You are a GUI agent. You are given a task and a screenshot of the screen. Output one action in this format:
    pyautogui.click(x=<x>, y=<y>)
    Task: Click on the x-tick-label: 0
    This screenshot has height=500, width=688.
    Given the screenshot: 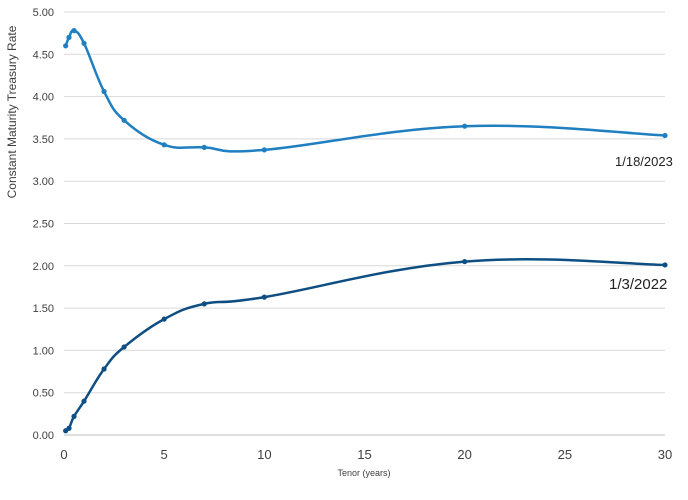 What is the action you would take?
    pyautogui.click(x=63, y=454)
    